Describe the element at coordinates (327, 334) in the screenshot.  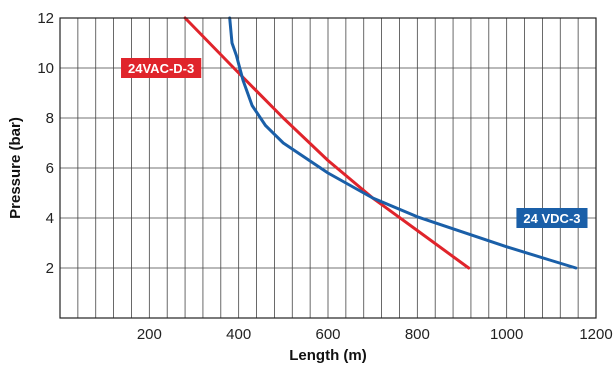
I see `x-tick-label: 600` at that location.